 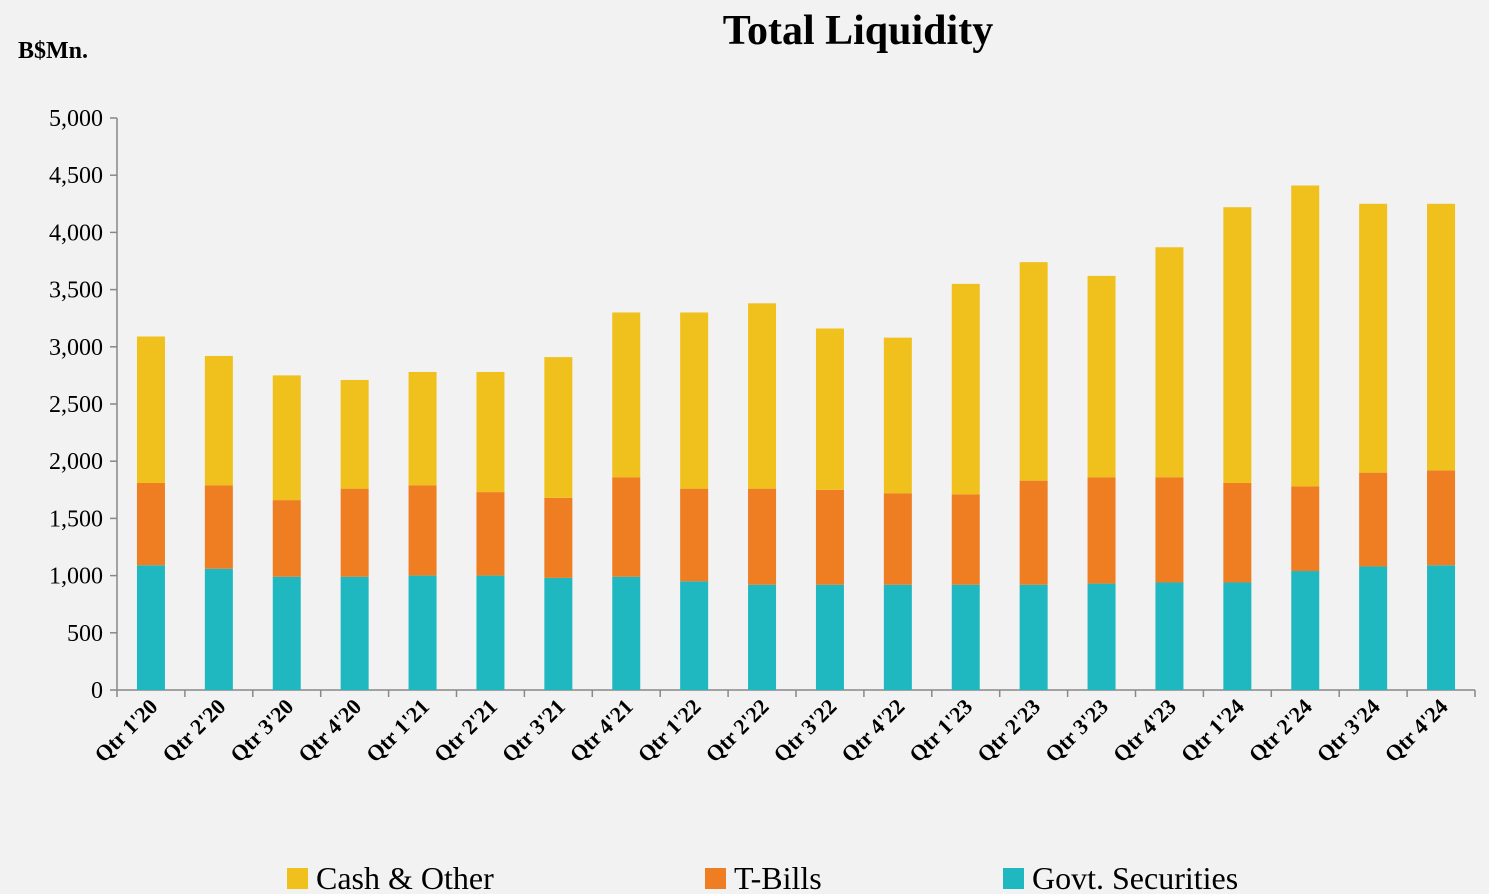 What do you see at coordinates (804, 730) in the screenshot?
I see `x-tick-label: Qtr 3'22` at bounding box center [804, 730].